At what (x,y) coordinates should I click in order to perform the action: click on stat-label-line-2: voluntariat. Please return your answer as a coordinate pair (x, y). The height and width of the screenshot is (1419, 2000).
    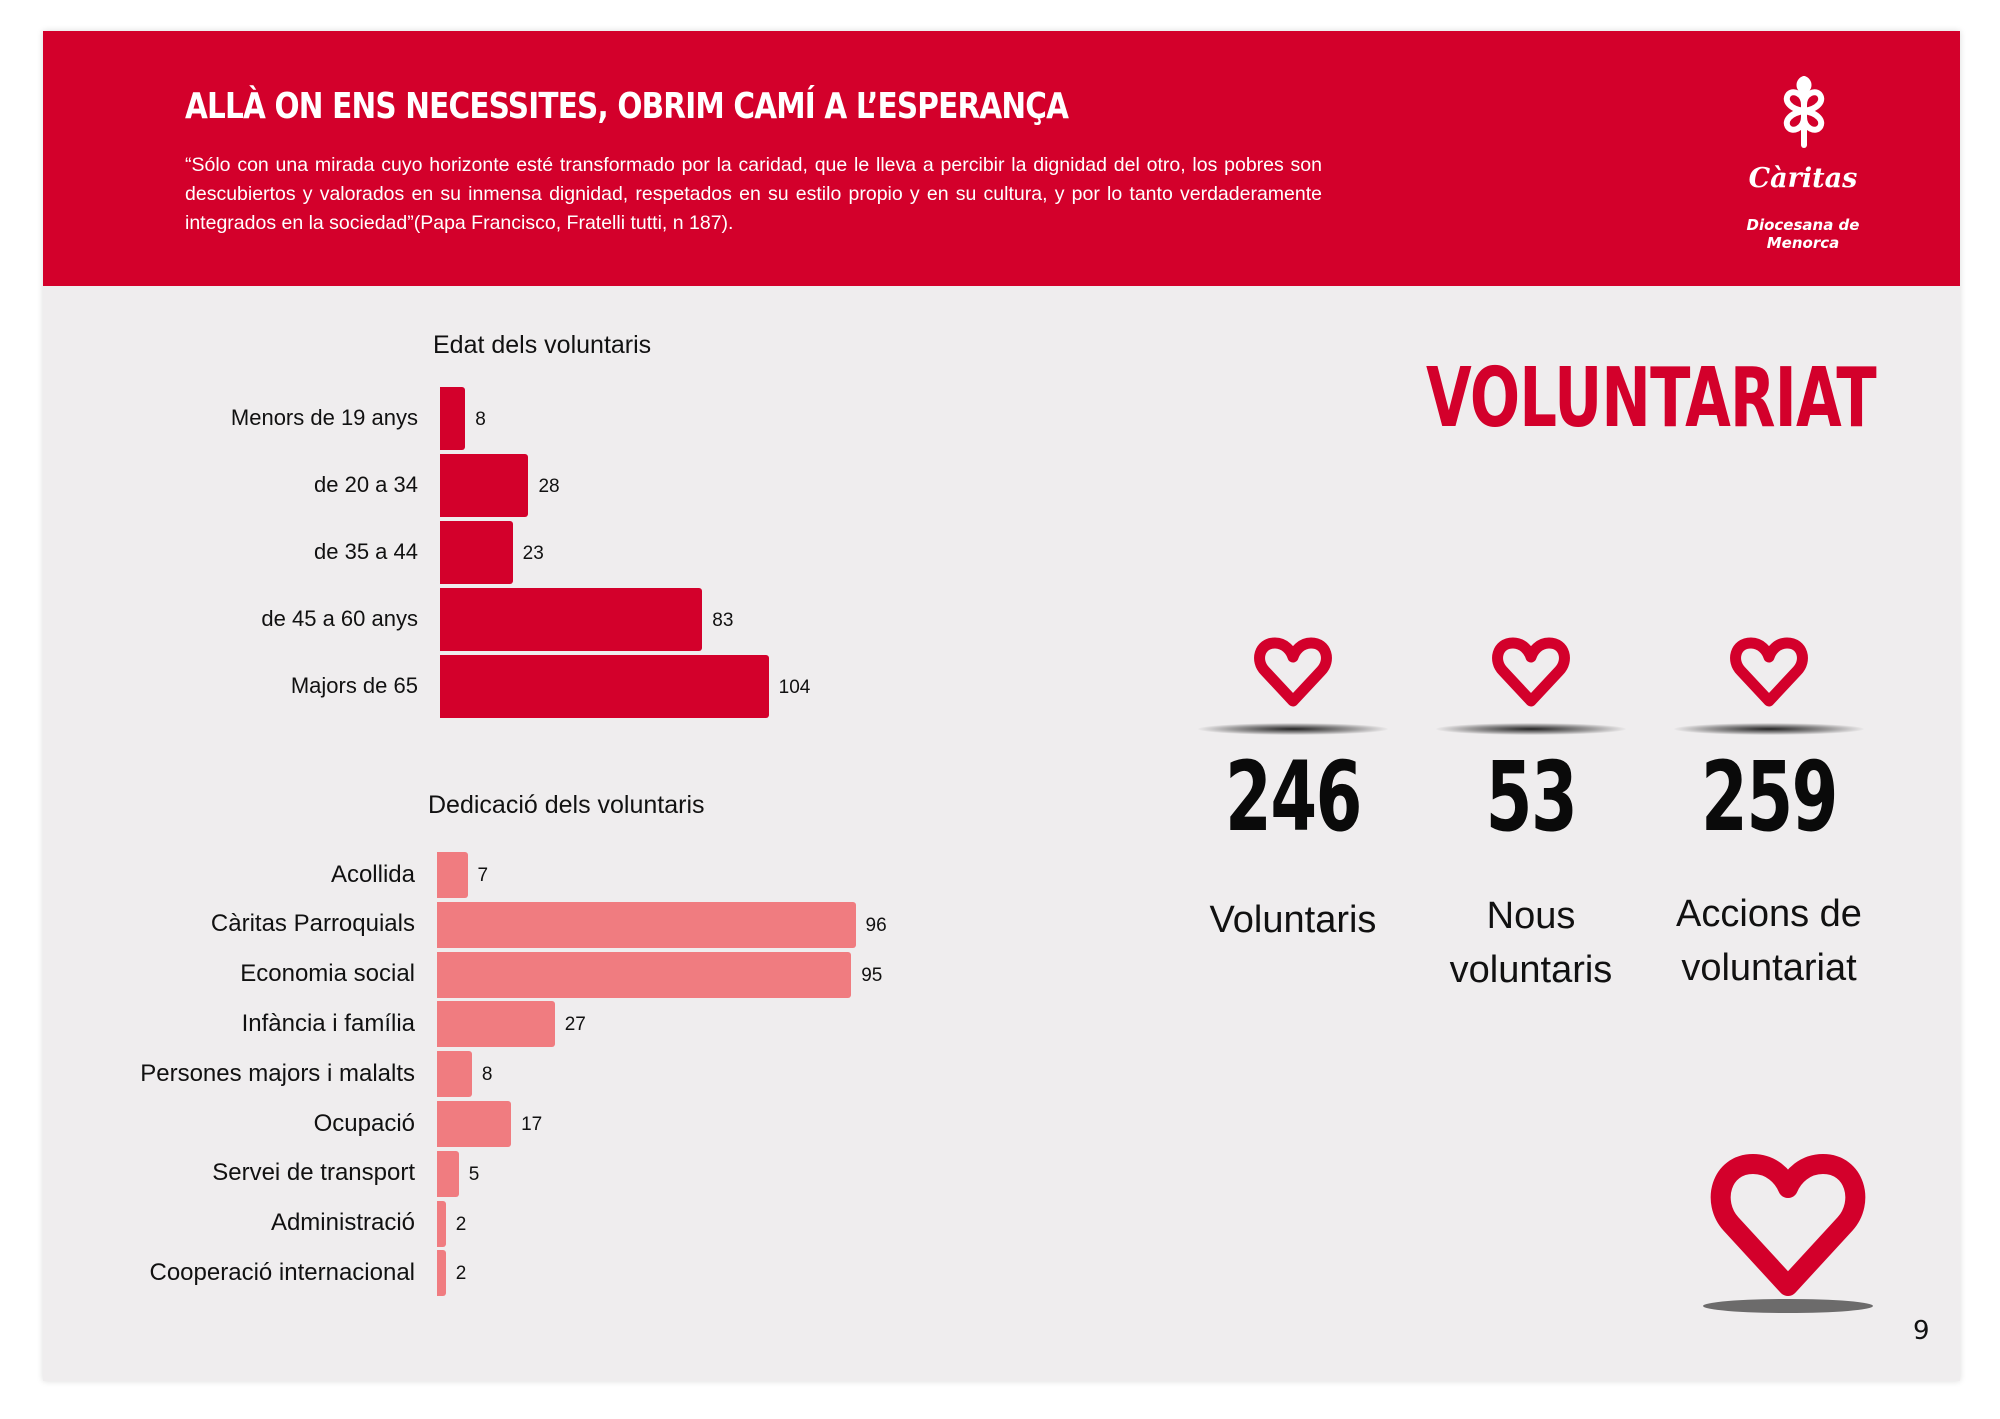
    Looking at the image, I should click on (1769, 968).